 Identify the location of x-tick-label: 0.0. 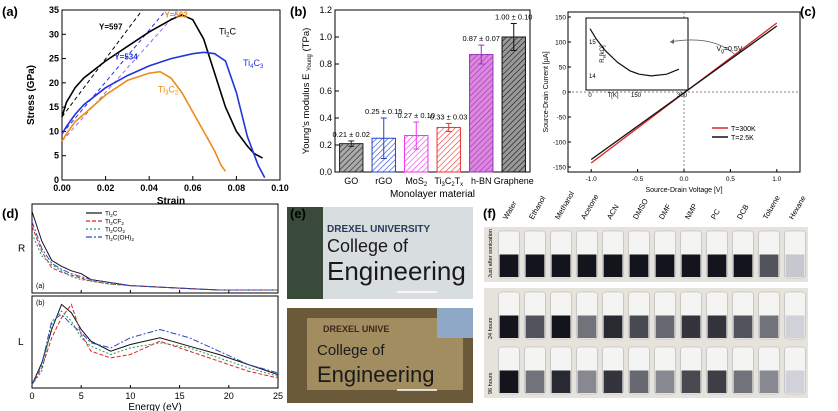
(683, 179).